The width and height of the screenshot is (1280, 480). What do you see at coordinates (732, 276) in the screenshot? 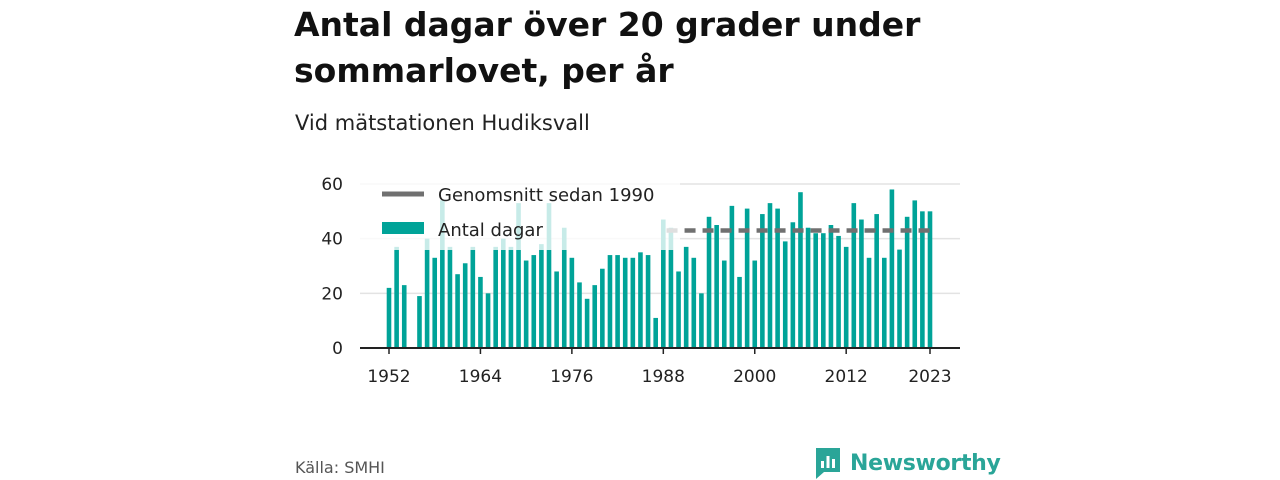
I see `bar-1997` at bounding box center [732, 276].